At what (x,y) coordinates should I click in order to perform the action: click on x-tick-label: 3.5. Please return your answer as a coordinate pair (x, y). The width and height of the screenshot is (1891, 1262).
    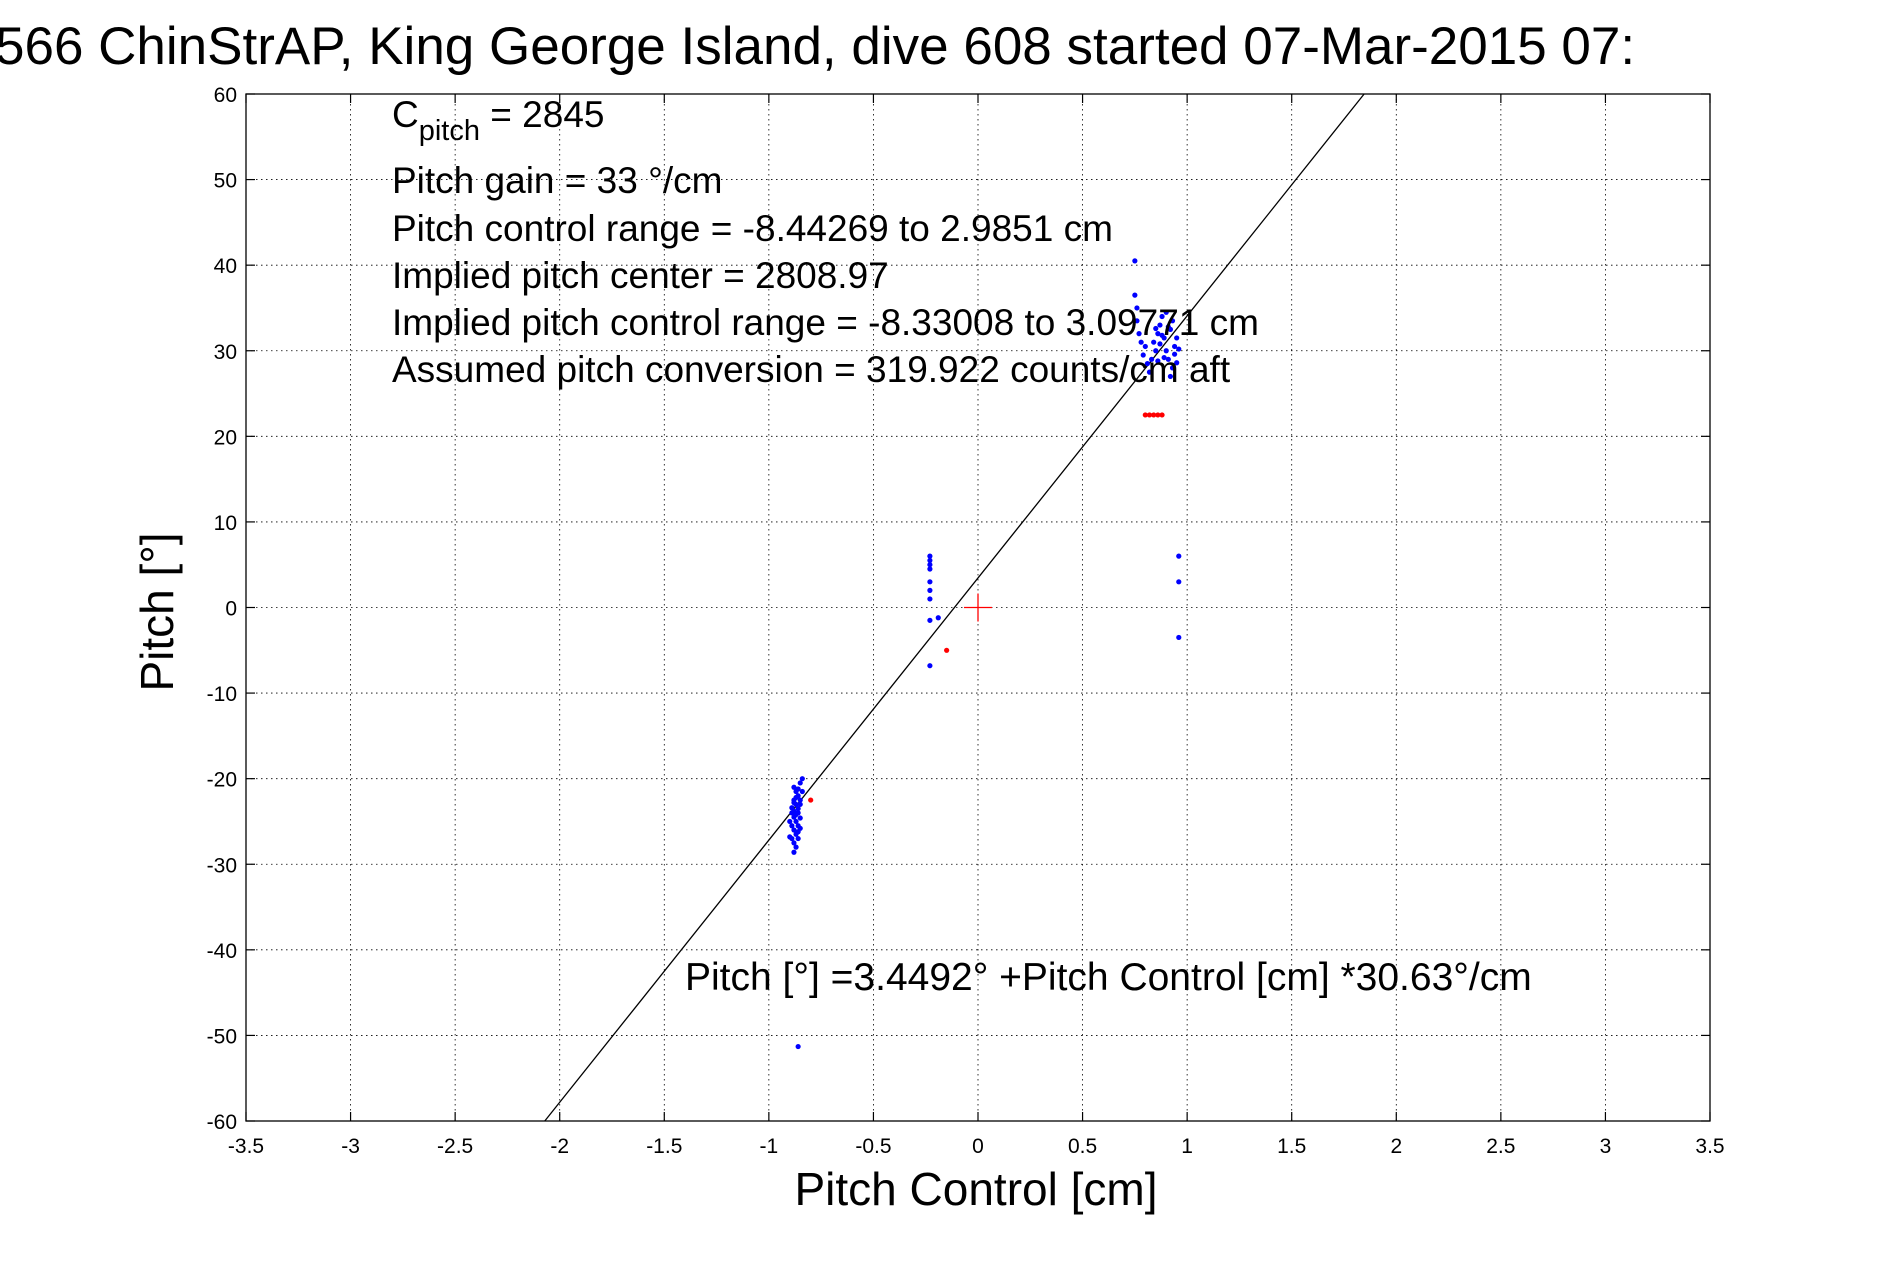
    Looking at the image, I should click on (1709, 1146).